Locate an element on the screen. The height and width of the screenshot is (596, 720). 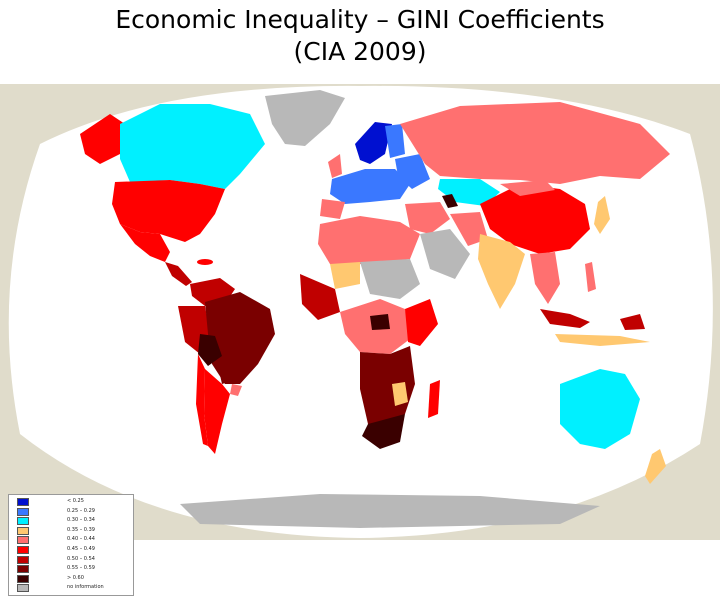
legend-row: 0.35 – 0.39 is located at coordinates (71, 530).